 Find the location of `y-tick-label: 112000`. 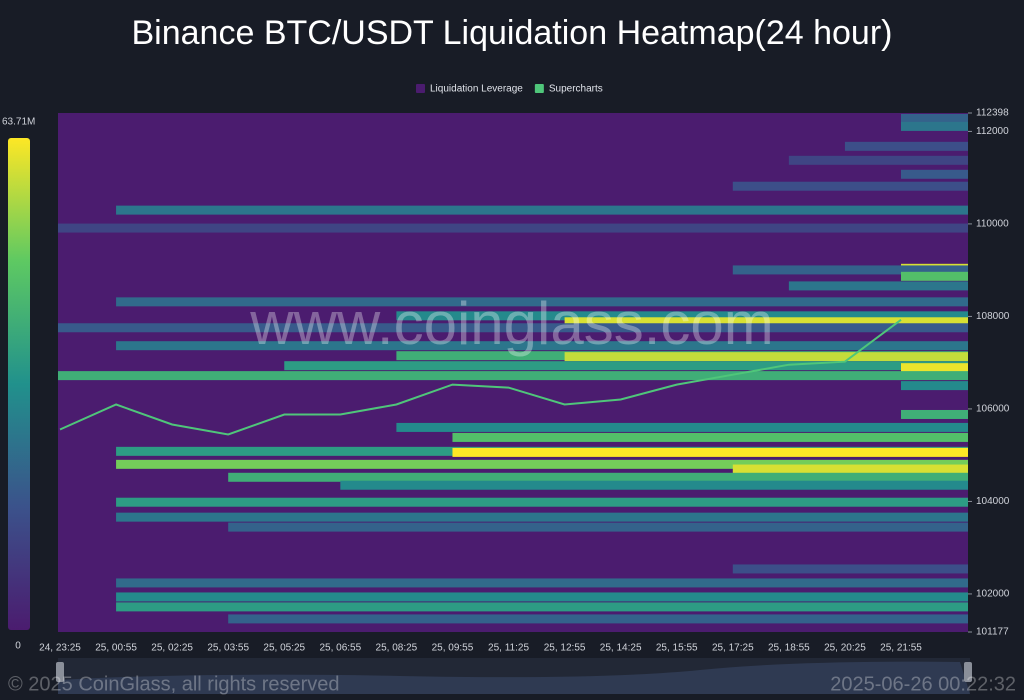

y-tick-label: 112000 is located at coordinates (992, 131).